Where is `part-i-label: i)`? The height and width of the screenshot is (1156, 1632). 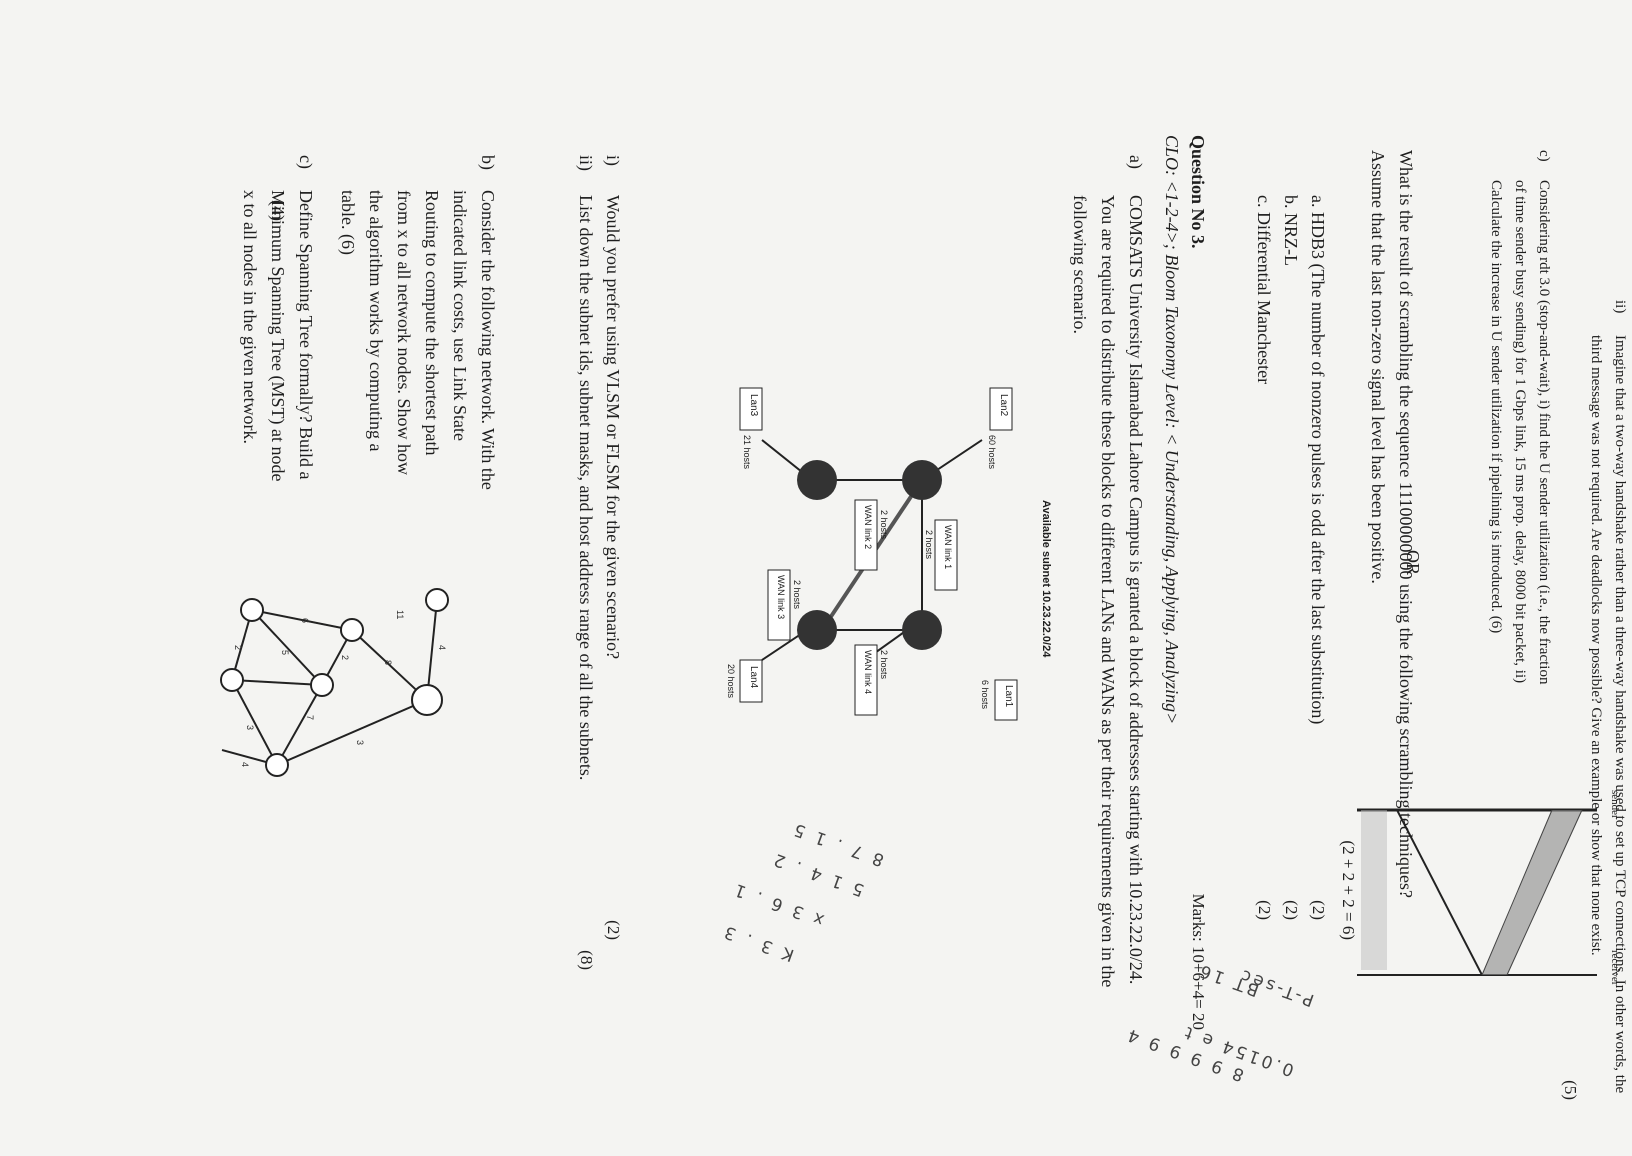
part-i-label: i) is located at coordinates (613, 160).